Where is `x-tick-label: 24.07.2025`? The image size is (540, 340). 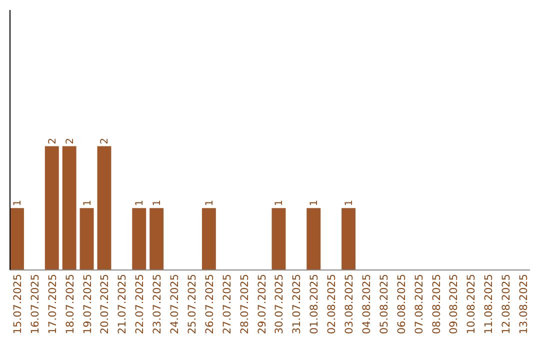 x-tick-label: 24.07.2025 is located at coordinates (175, 304).